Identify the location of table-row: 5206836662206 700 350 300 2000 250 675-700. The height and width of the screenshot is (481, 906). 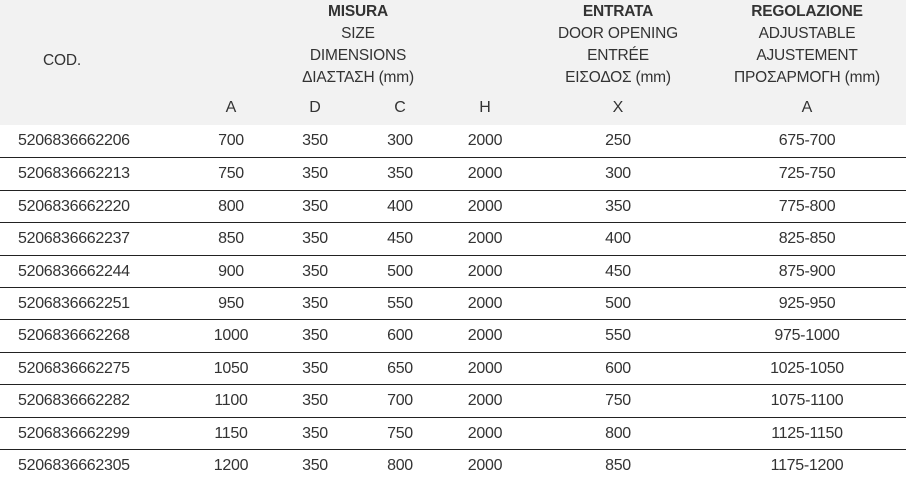
(453, 141).